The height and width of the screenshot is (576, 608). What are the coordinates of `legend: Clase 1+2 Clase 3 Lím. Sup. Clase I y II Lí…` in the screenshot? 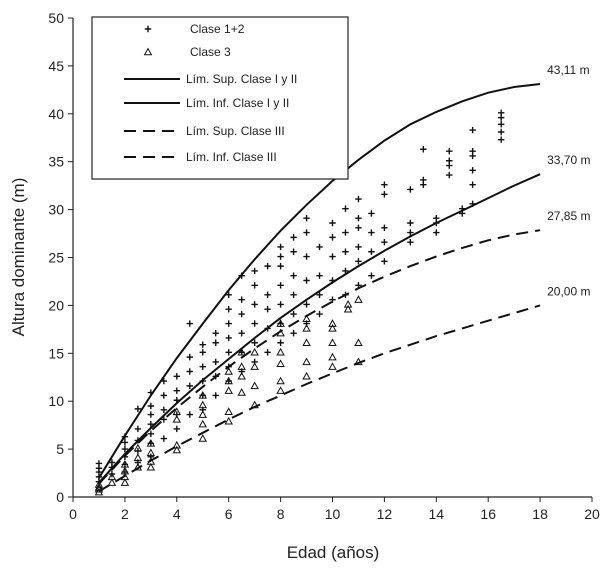 It's located at (220, 98).